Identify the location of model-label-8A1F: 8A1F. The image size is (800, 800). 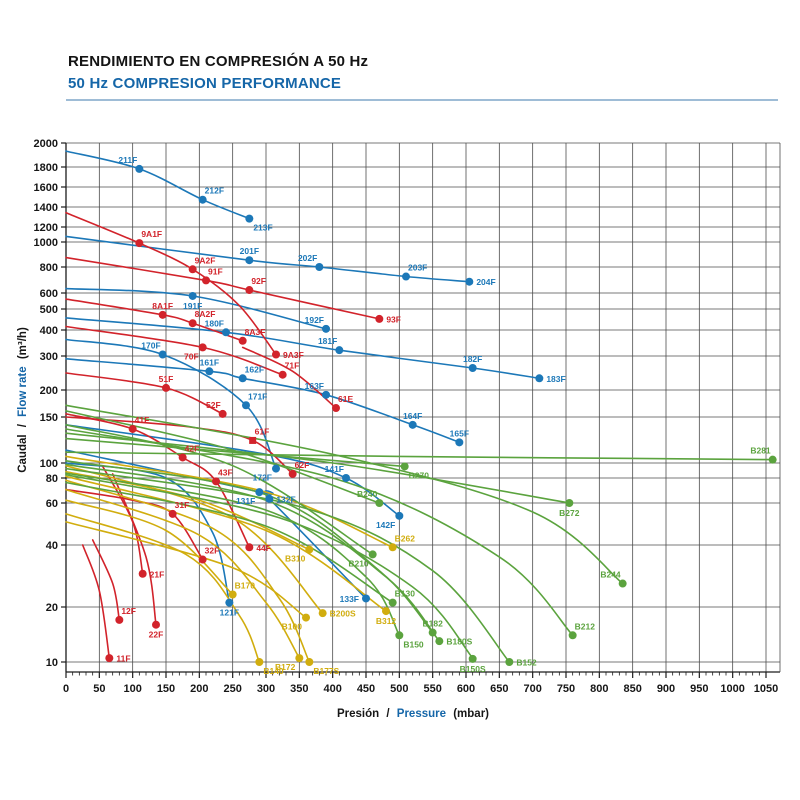
(162, 306).